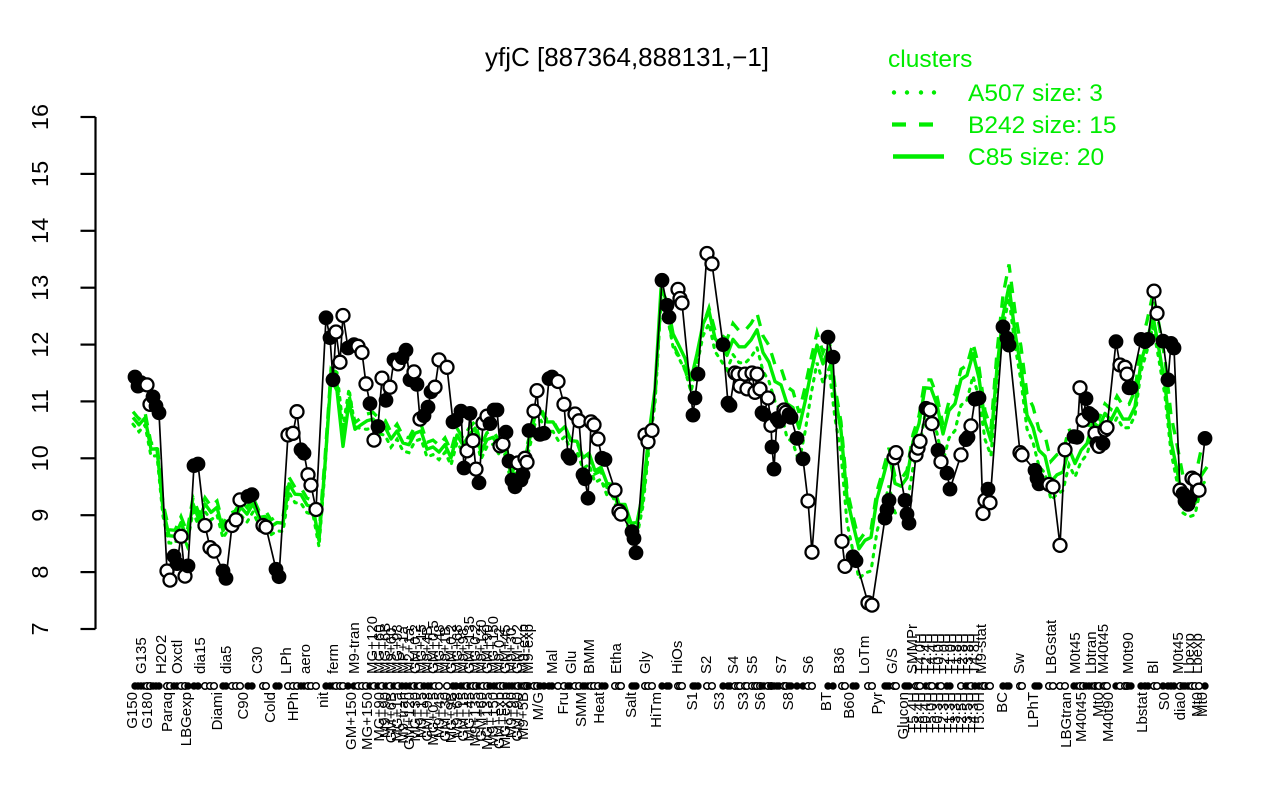 The image size is (1280, 805). I want to click on svg-text: nit, so click(323, 699).